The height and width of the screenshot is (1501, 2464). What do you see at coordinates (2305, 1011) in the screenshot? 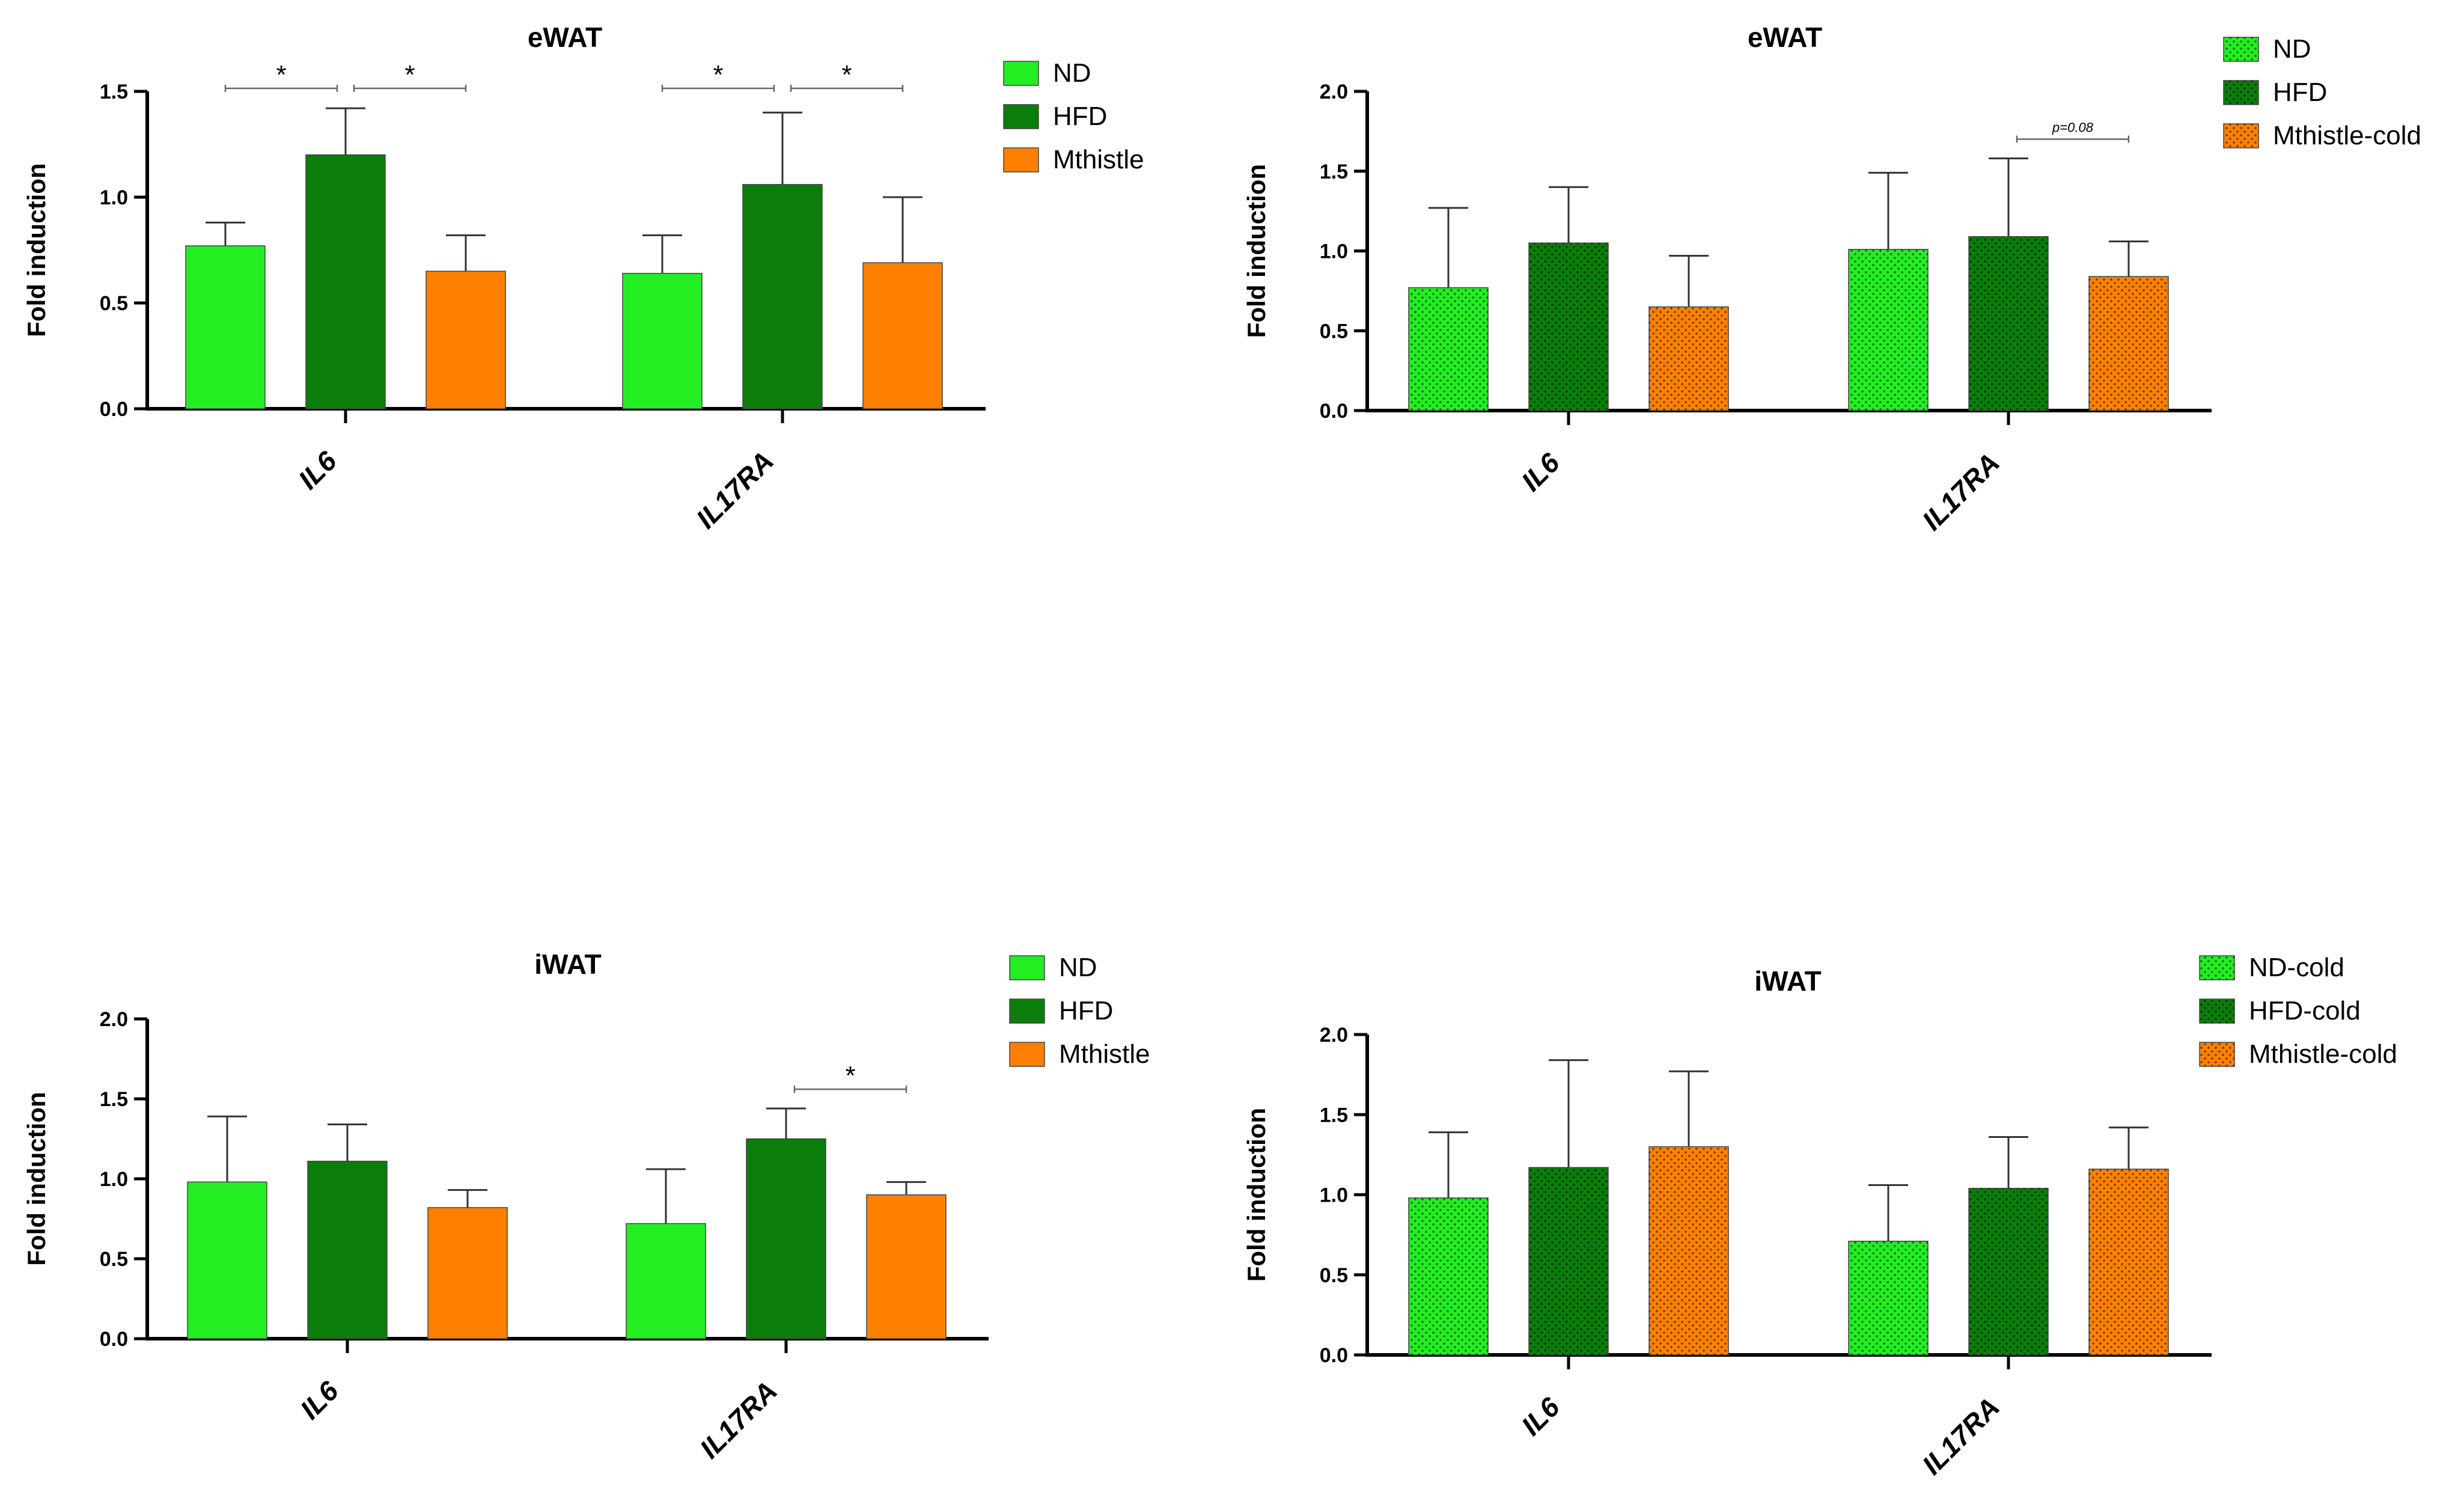
I see `legend-label: HFD-cold` at bounding box center [2305, 1011].